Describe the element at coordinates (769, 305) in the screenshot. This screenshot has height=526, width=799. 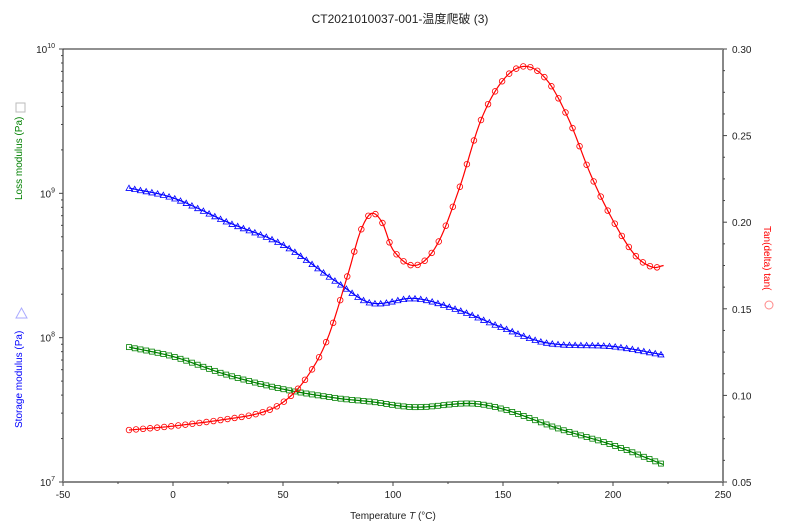
I see `circle-legend-icon` at that location.